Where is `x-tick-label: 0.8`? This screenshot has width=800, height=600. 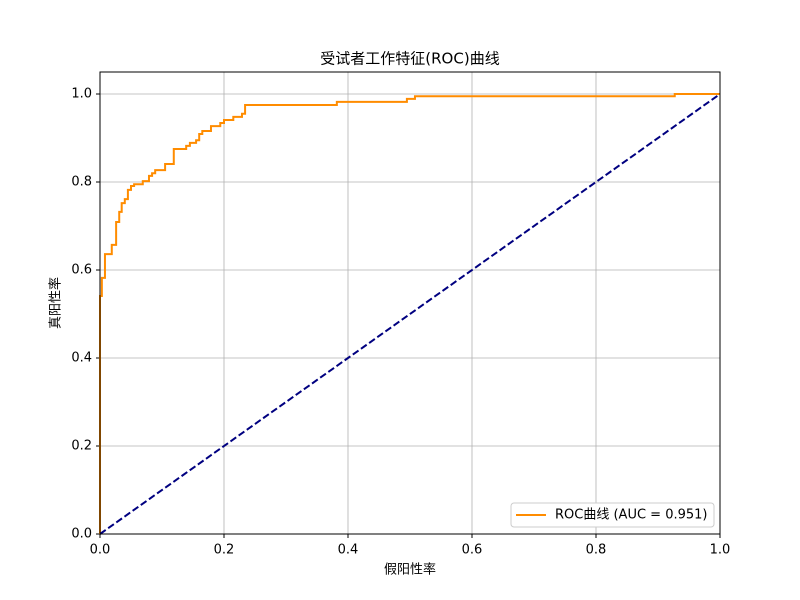
x-tick-label: 0.8 is located at coordinates (596, 550).